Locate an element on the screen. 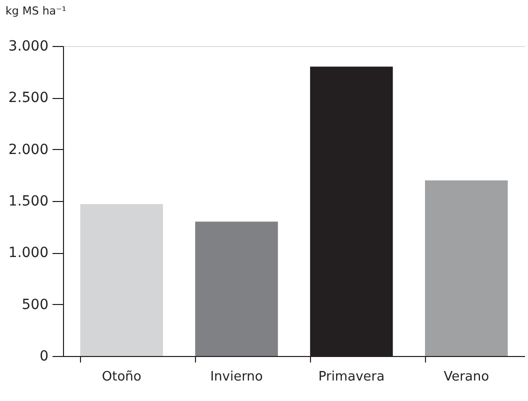  y-axis-title: kg MS ha⁻¹ is located at coordinates (36, 11).